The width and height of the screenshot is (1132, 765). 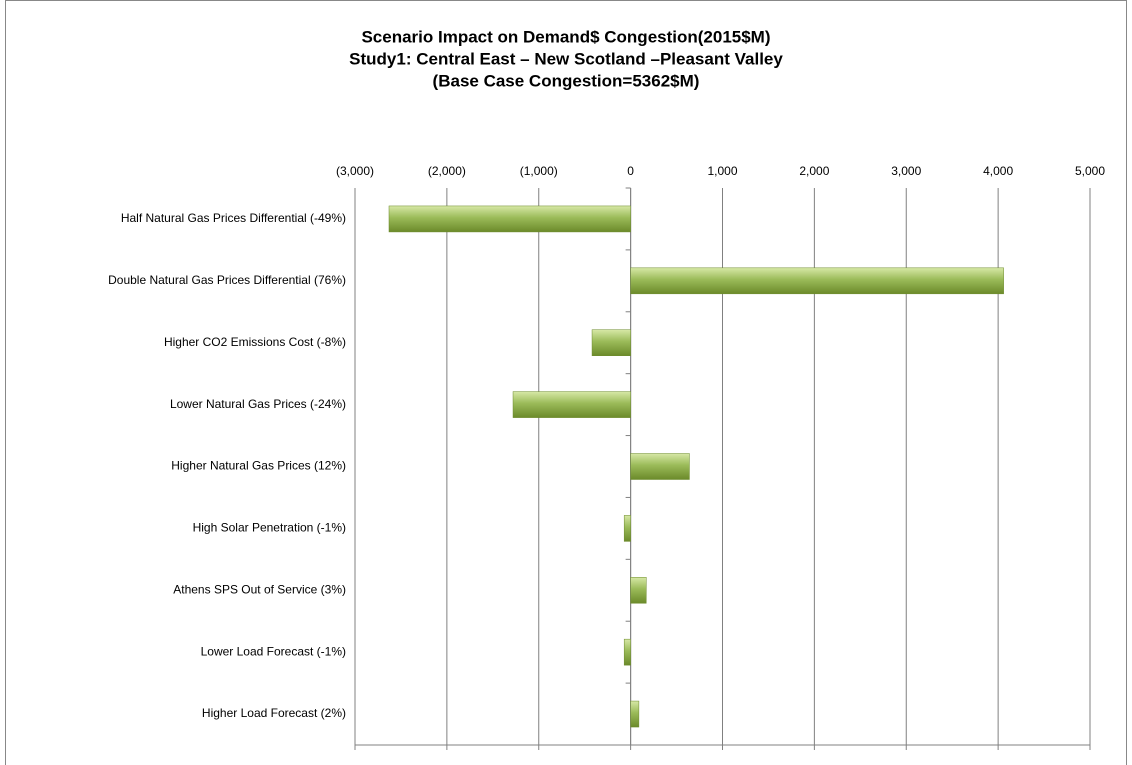 I want to click on y-tick-label: Lower Load Forecast (-1%), so click(x=273, y=651).